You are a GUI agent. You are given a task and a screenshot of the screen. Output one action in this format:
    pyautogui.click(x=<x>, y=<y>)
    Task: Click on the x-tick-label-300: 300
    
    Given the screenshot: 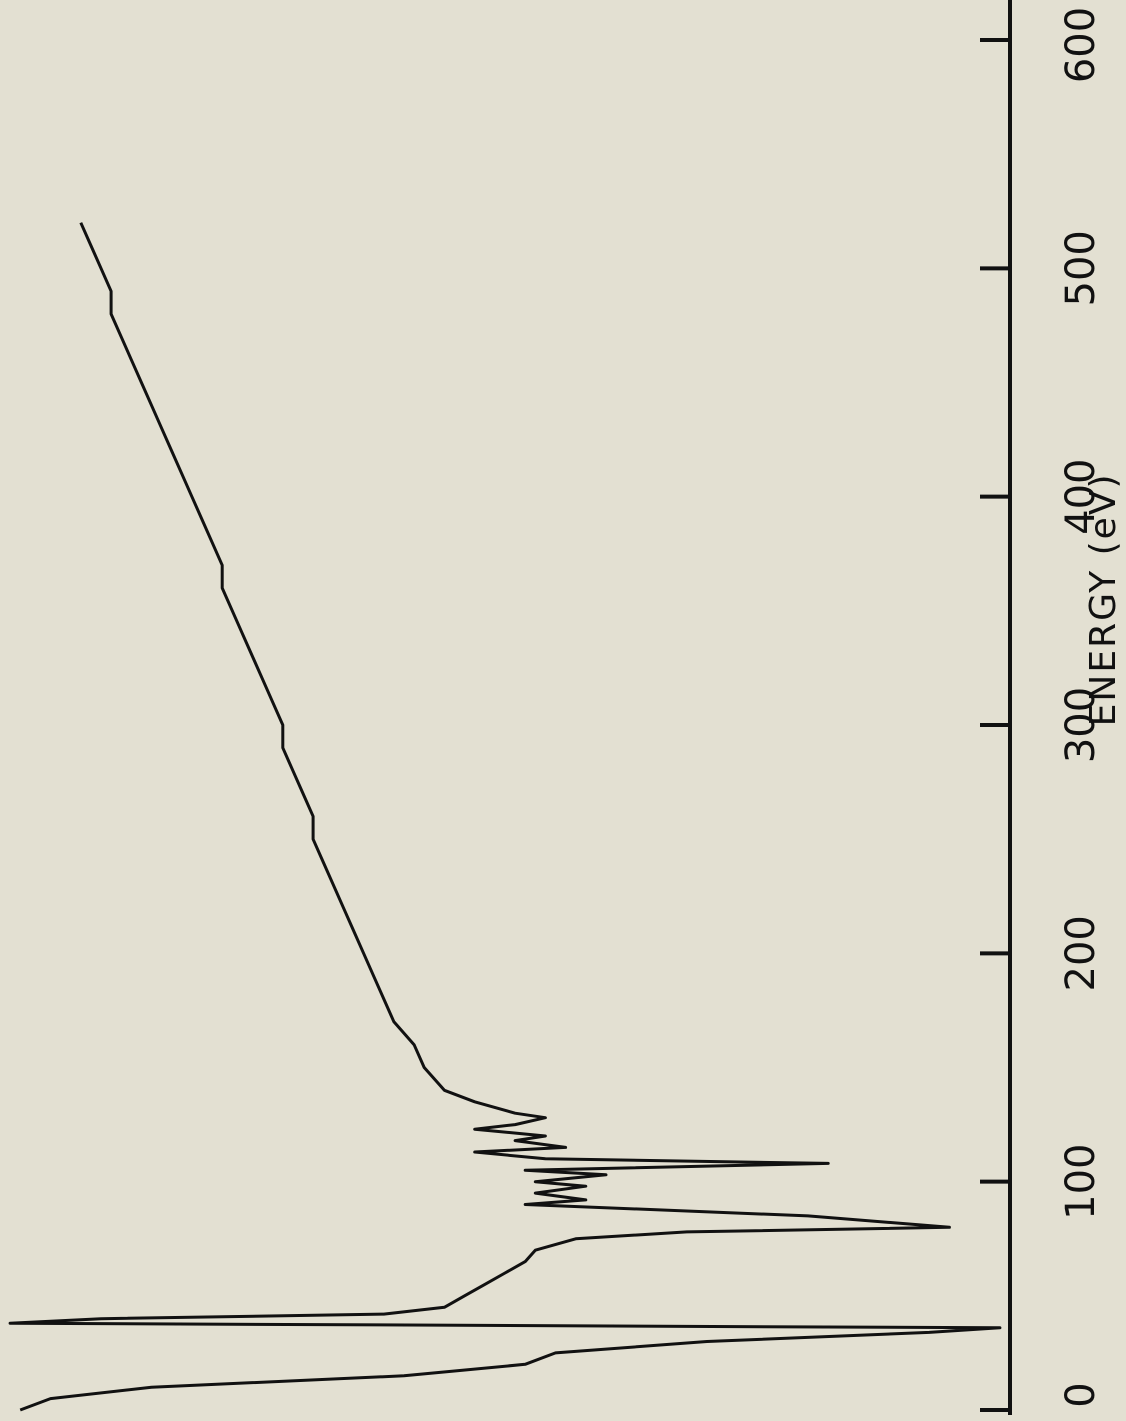 What is the action you would take?
    pyautogui.click(x=1081, y=725)
    